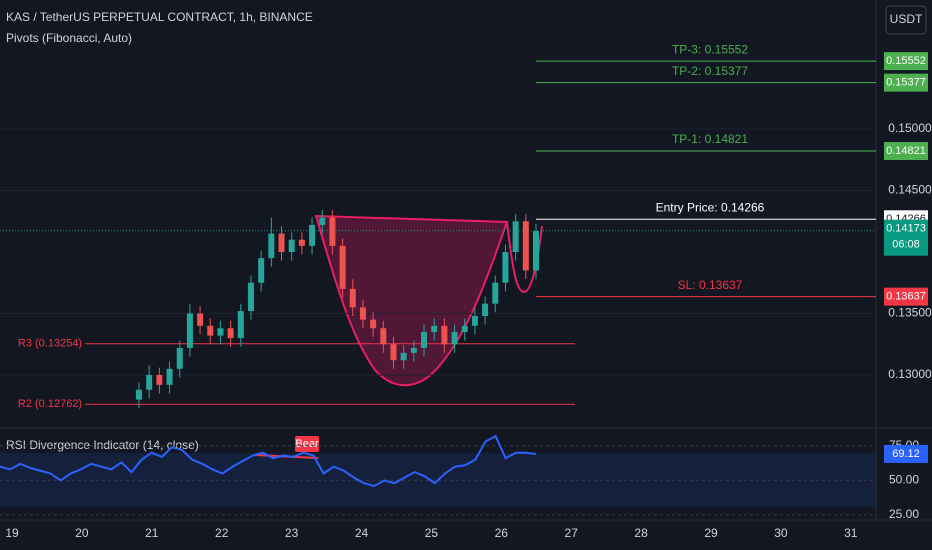  What do you see at coordinates (50, 404) in the screenshot?
I see `pivot-label: R2 (0.12762)` at bounding box center [50, 404].